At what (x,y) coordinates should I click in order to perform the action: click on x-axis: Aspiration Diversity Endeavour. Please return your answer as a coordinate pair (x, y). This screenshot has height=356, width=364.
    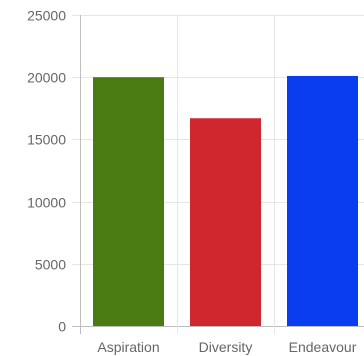
    Looking at the image, I should click on (226, 347).